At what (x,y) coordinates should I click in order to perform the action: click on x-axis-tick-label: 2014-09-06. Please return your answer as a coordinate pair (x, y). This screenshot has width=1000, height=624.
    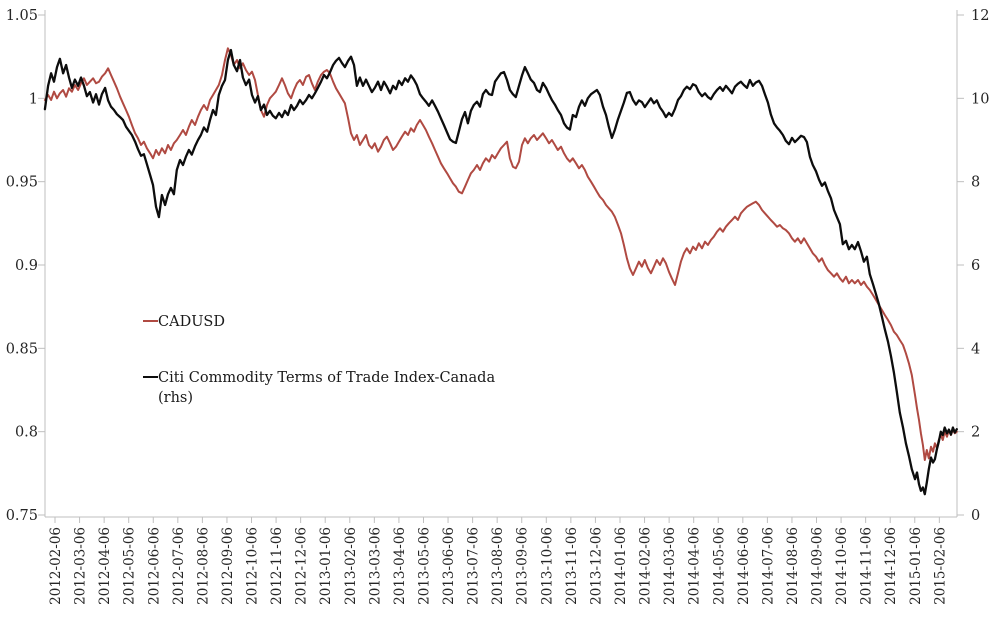
    Looking at the image, I should click on (818, 566).